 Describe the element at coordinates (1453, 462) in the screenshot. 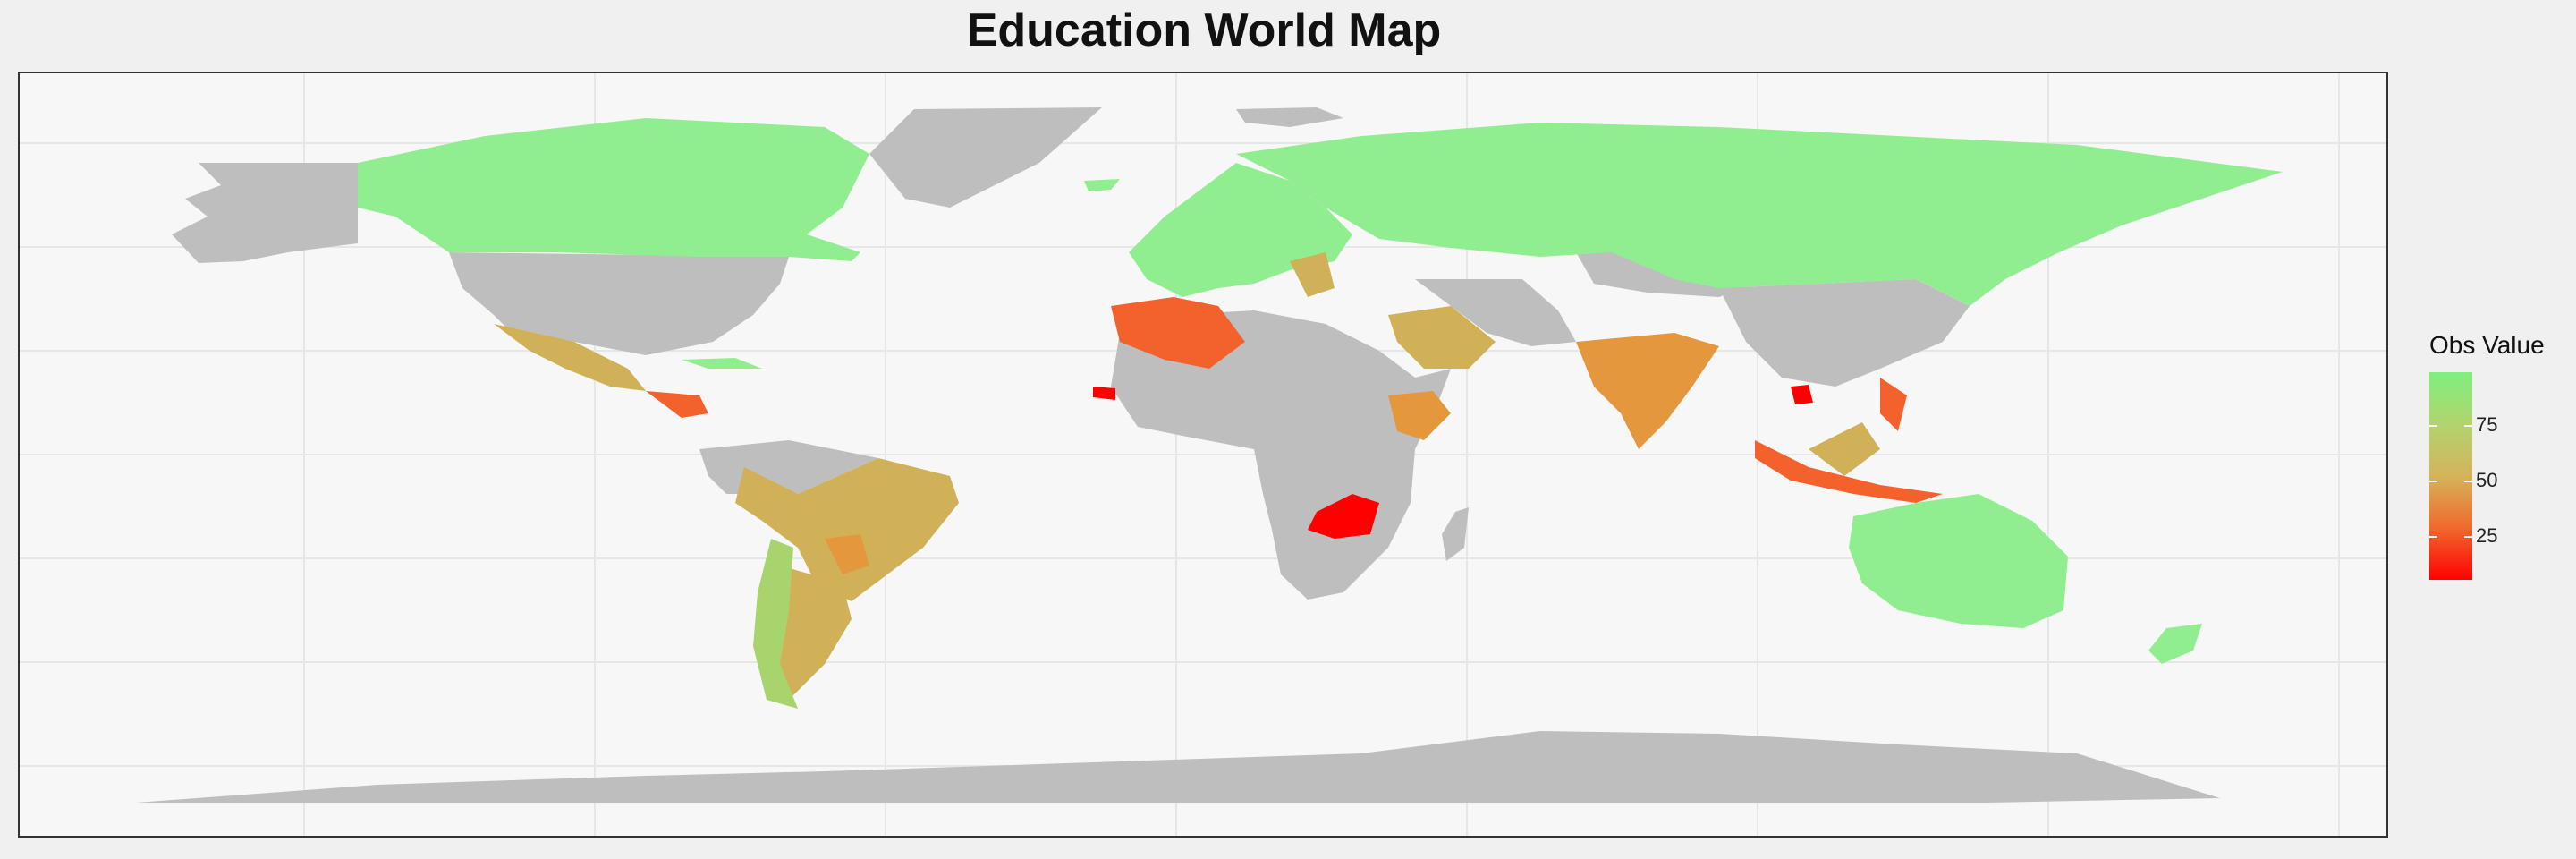

I see `lowest-value-regions` at that location.